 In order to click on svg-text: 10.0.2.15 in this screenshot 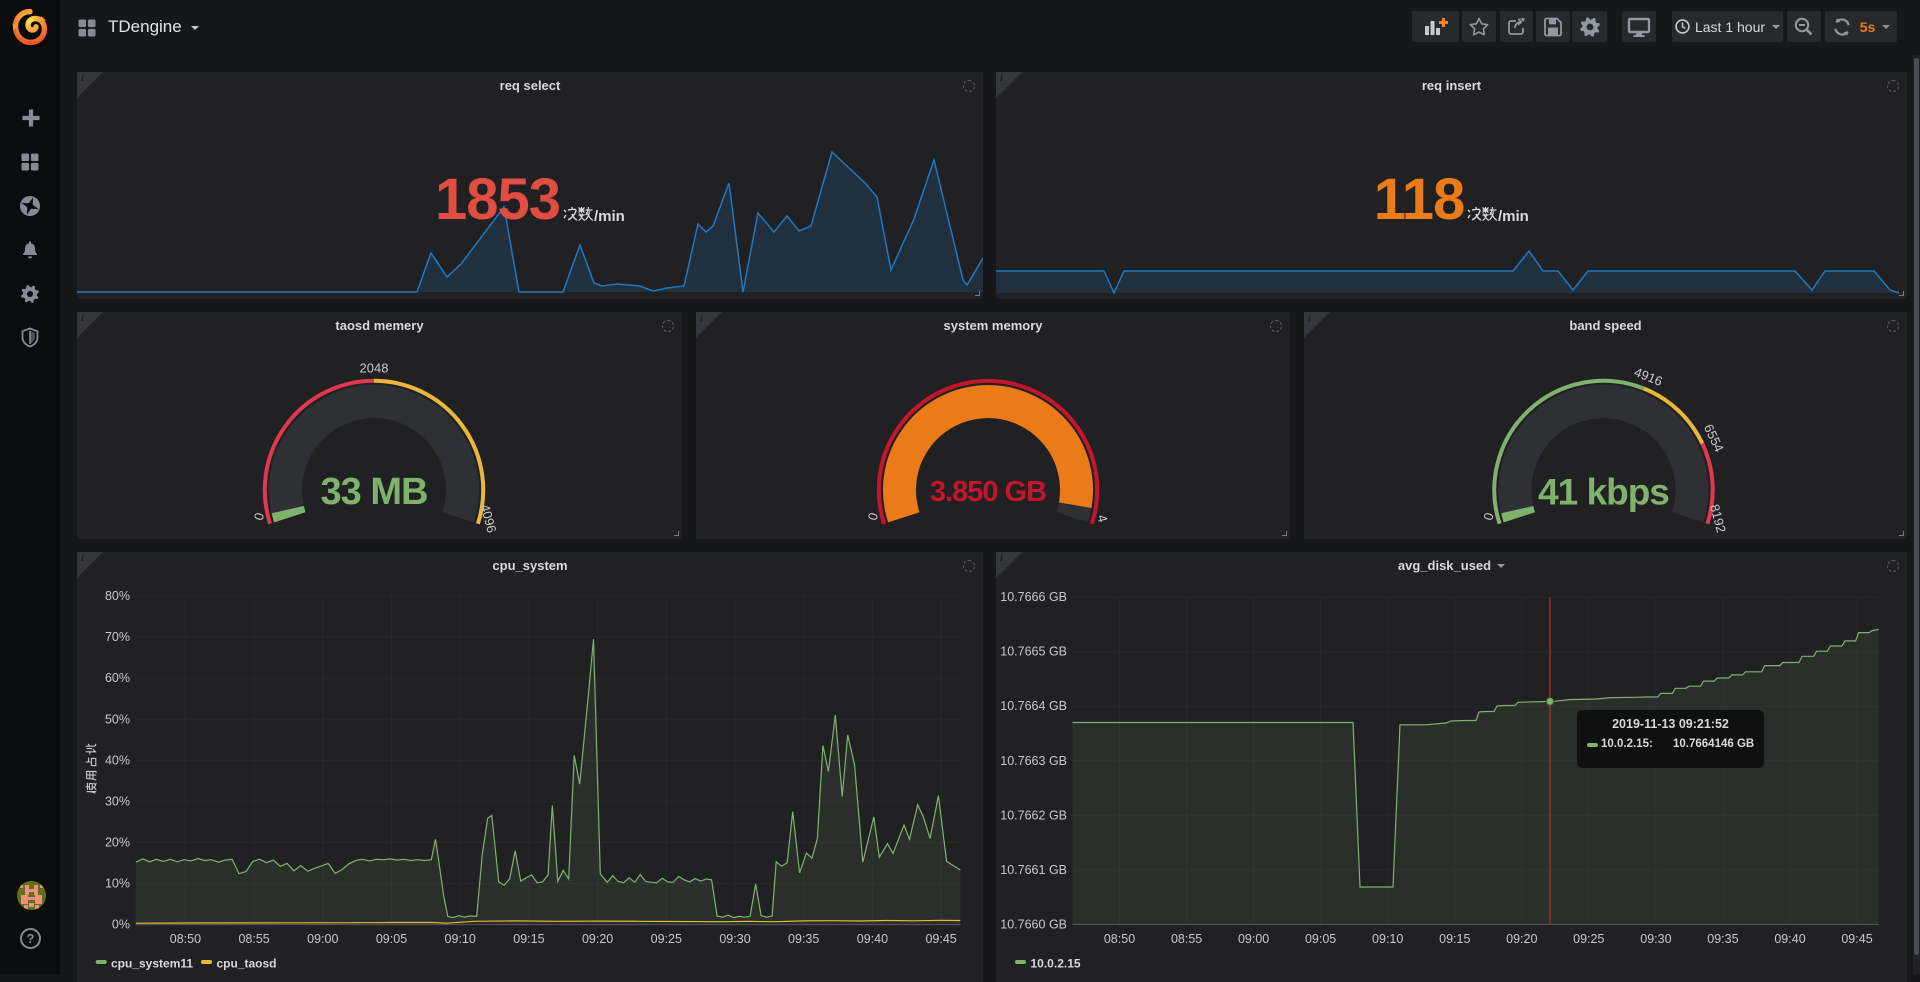, I will do `click(1056, 964)`.